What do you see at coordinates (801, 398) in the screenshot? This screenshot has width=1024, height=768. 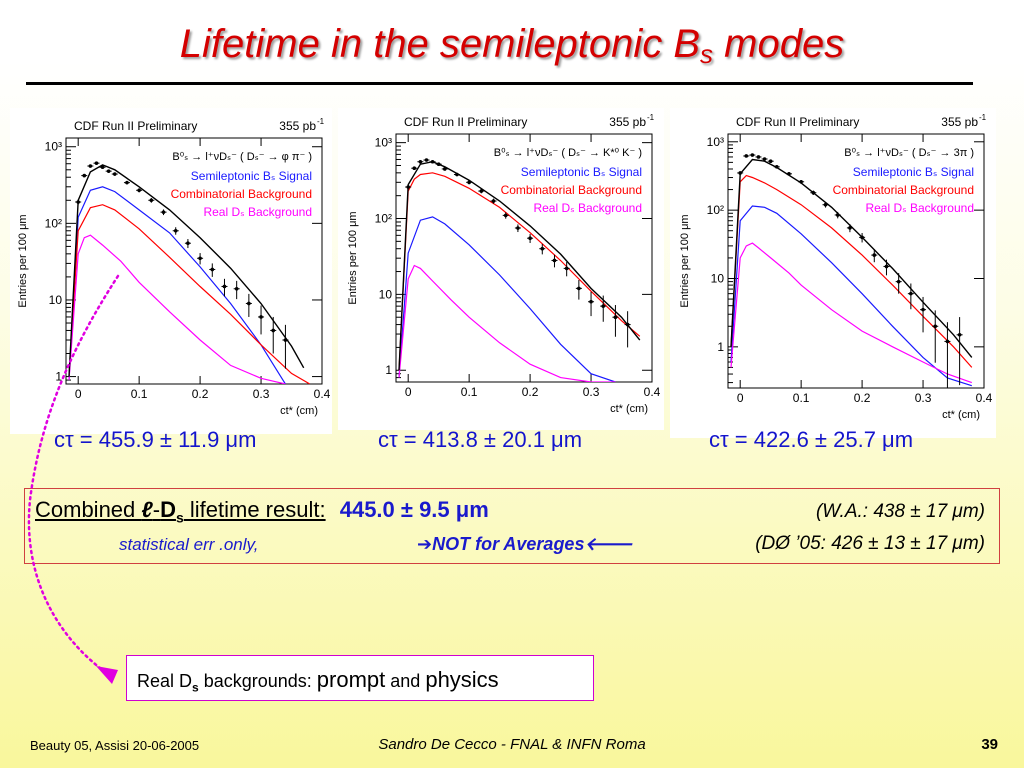 I see `x-tick-label: 0.1` at bounding box center [801, 398].